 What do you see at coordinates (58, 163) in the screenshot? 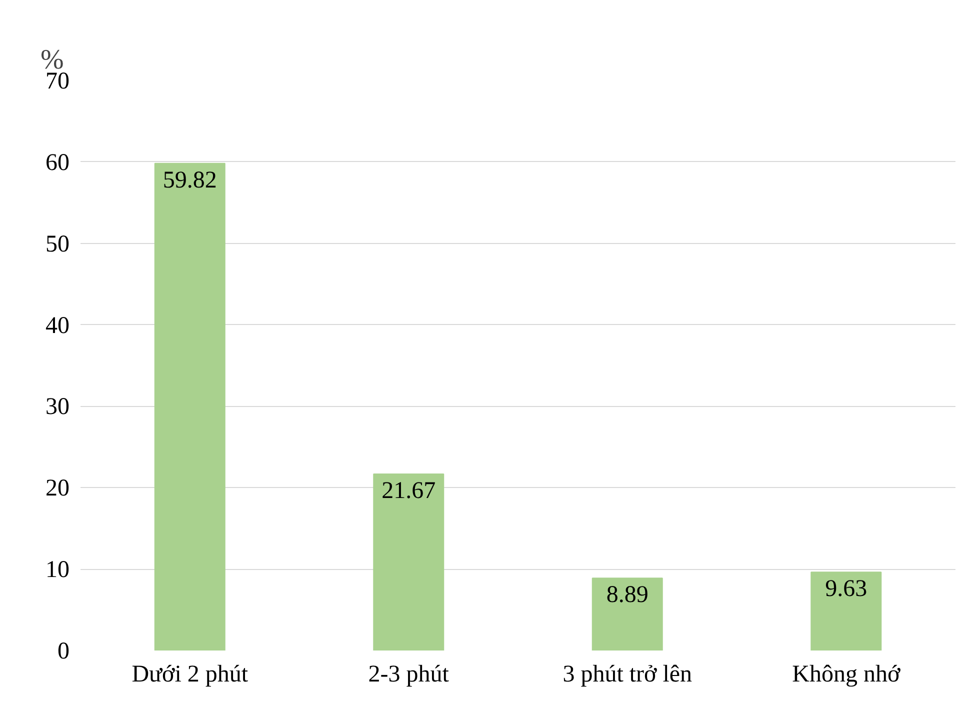
I see `y-tick-label: 60` at bounding box center [58, 163].